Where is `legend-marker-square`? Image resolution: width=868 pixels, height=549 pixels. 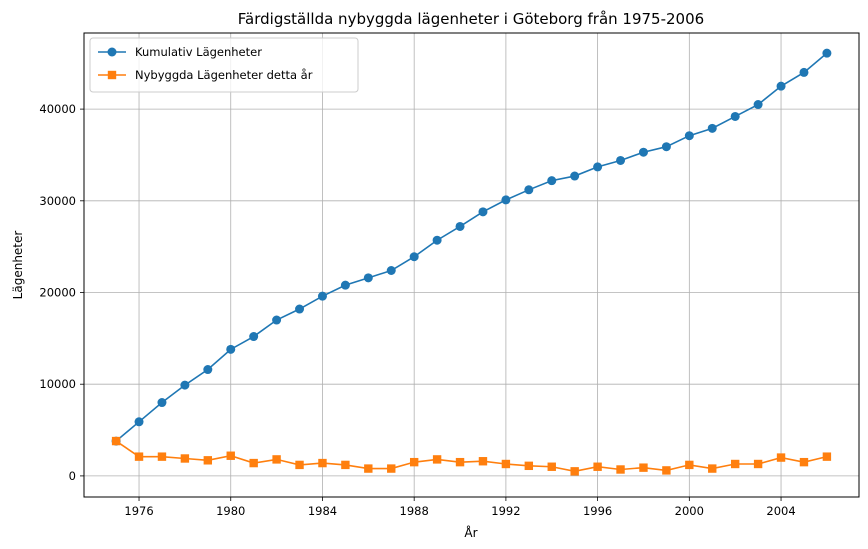 legend-marker-square is located at coordinates (112, 75).